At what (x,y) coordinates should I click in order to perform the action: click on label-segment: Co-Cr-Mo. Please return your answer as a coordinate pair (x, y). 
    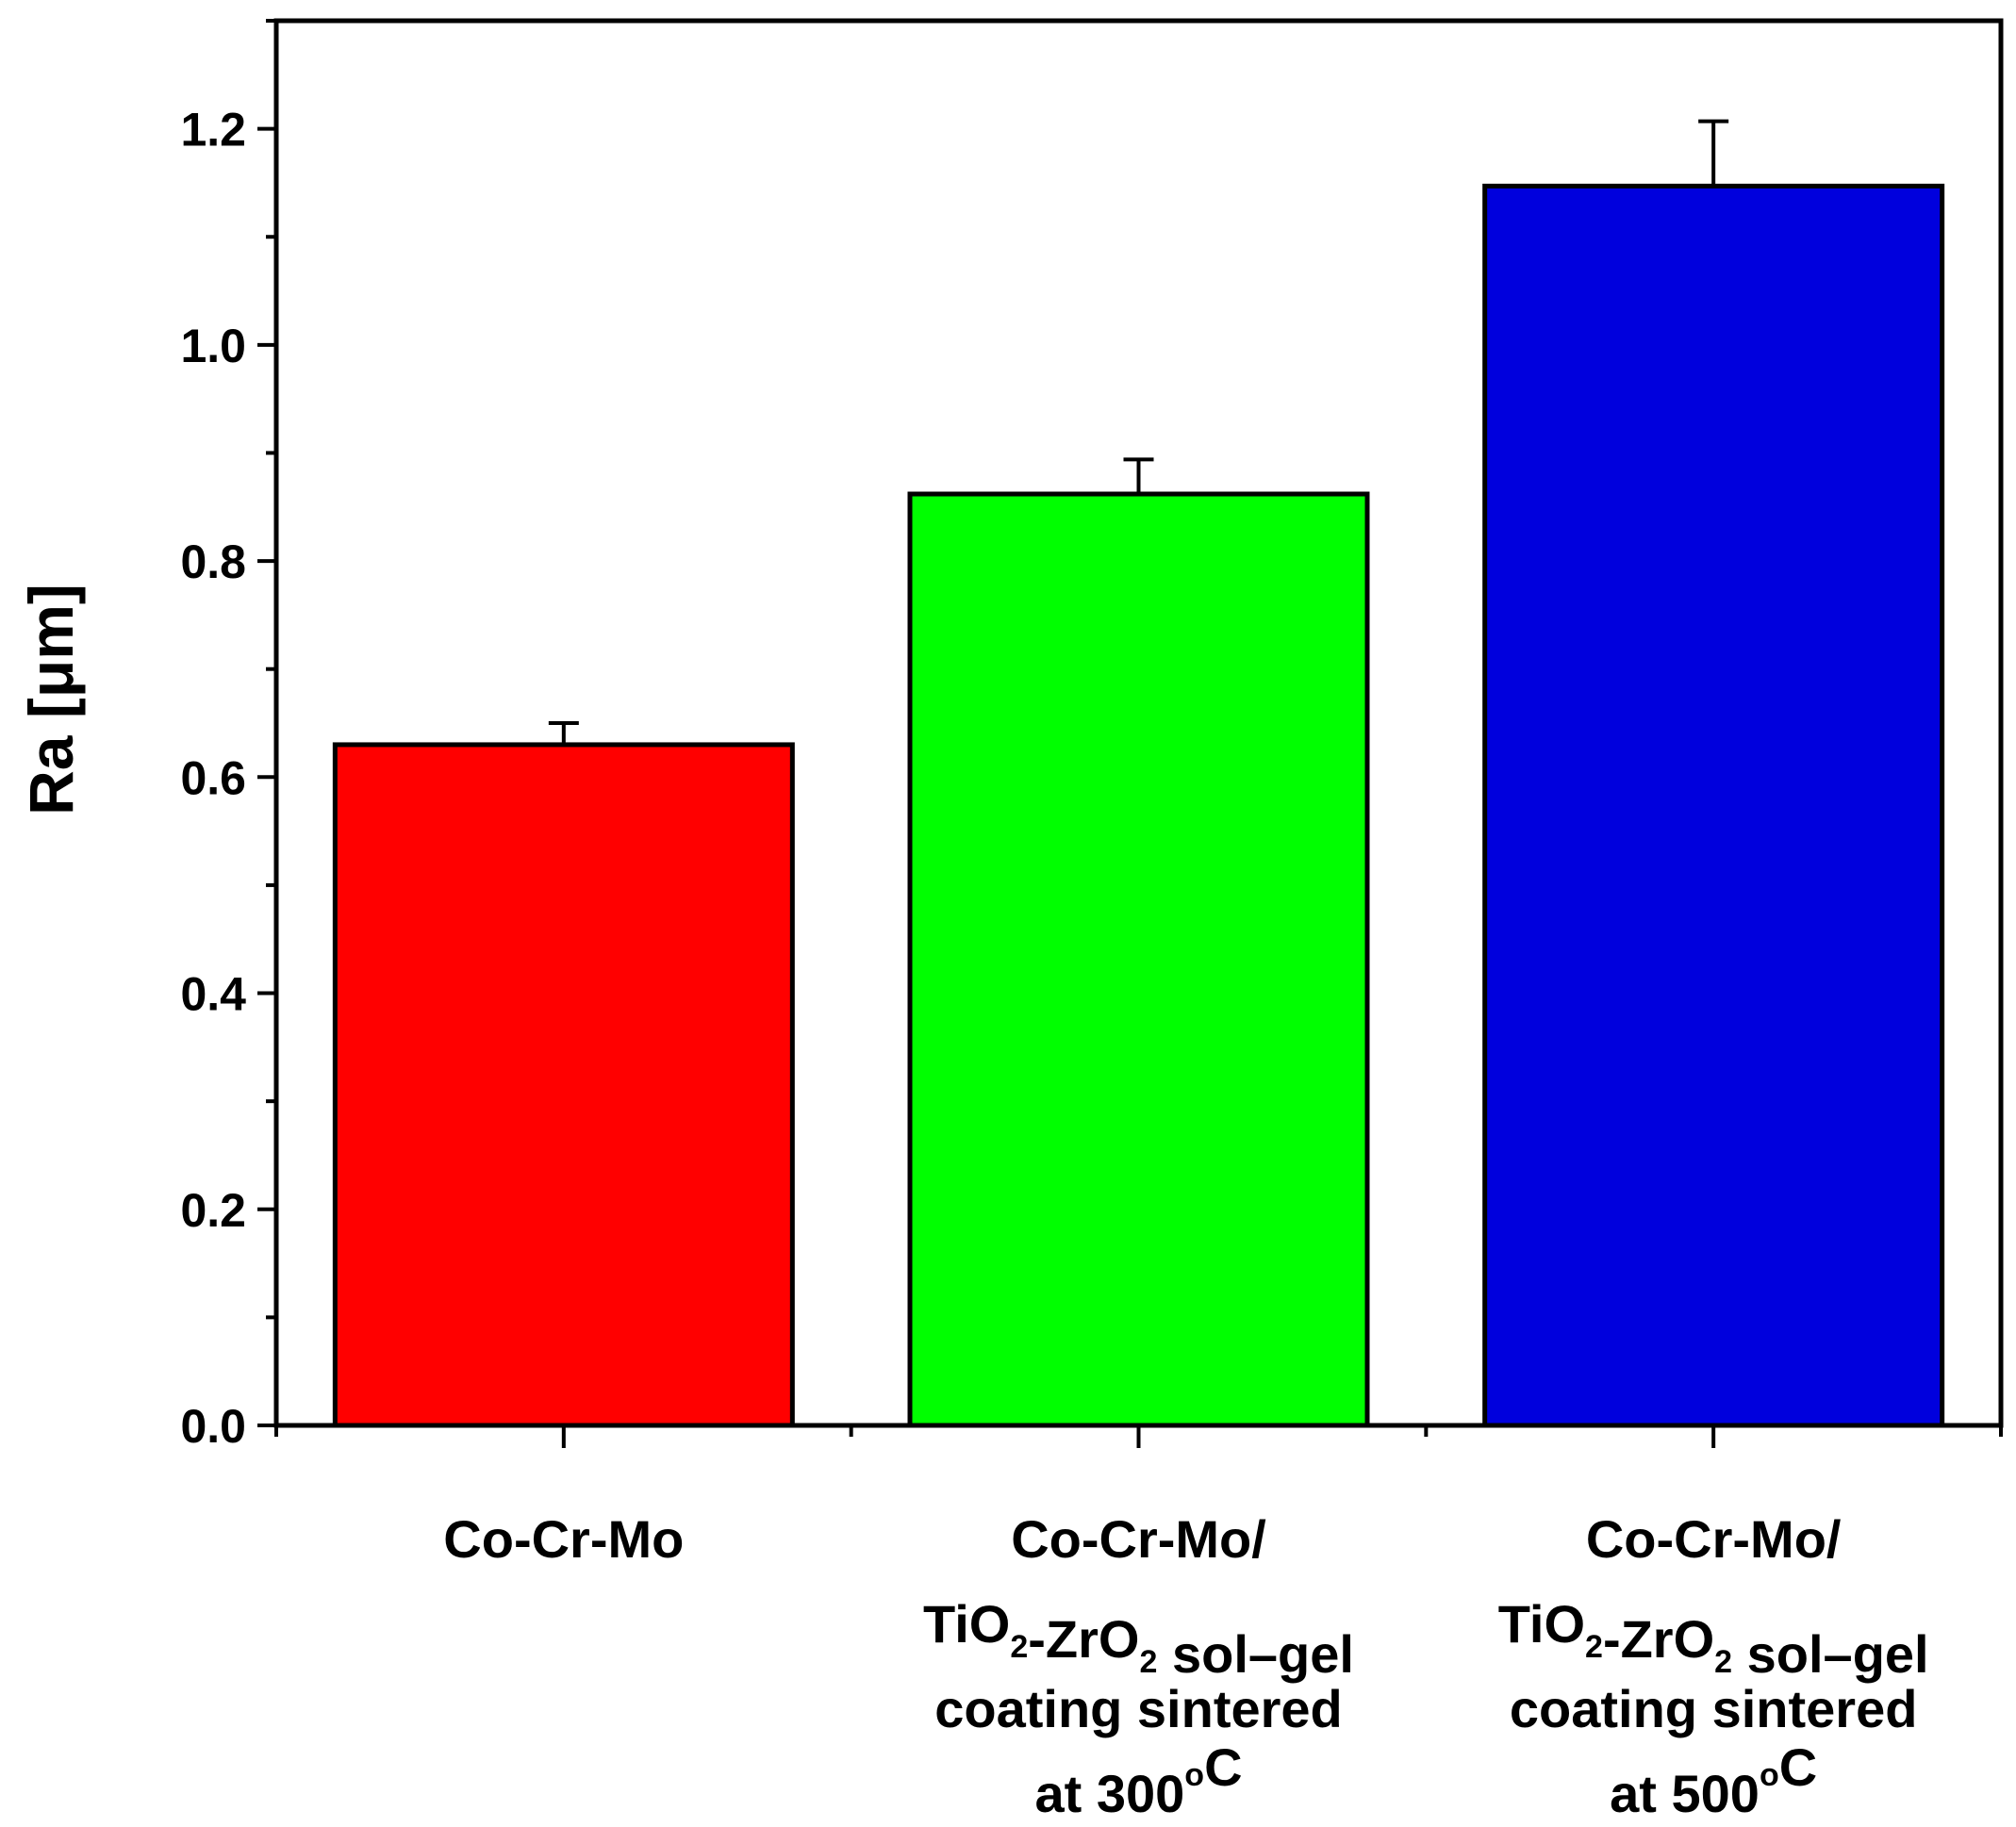
    Looking at the image, I should click on (563, 1539).